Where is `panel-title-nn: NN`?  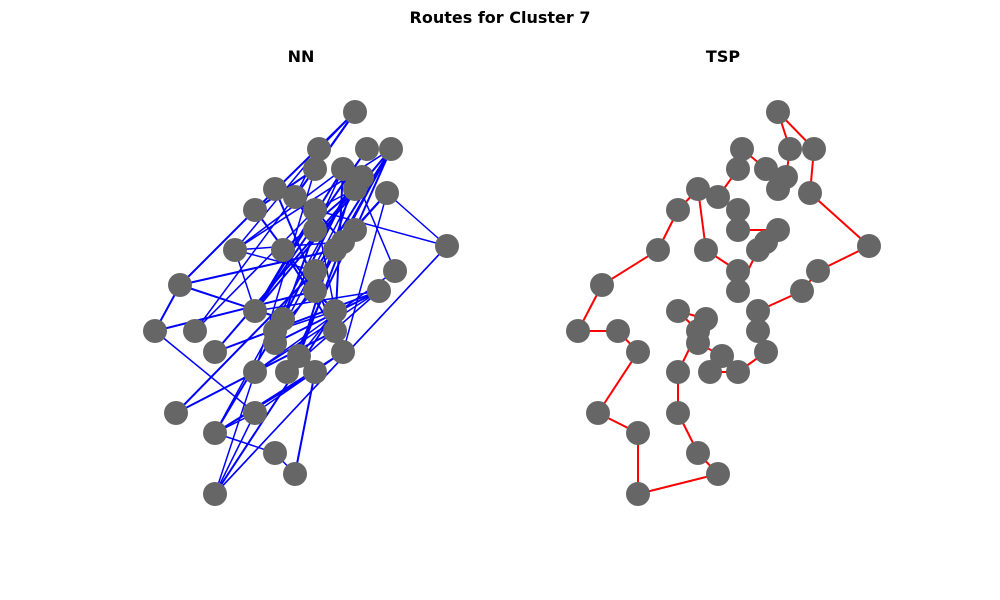 panel-title-nn: NN is located at coordinates (301, 56).